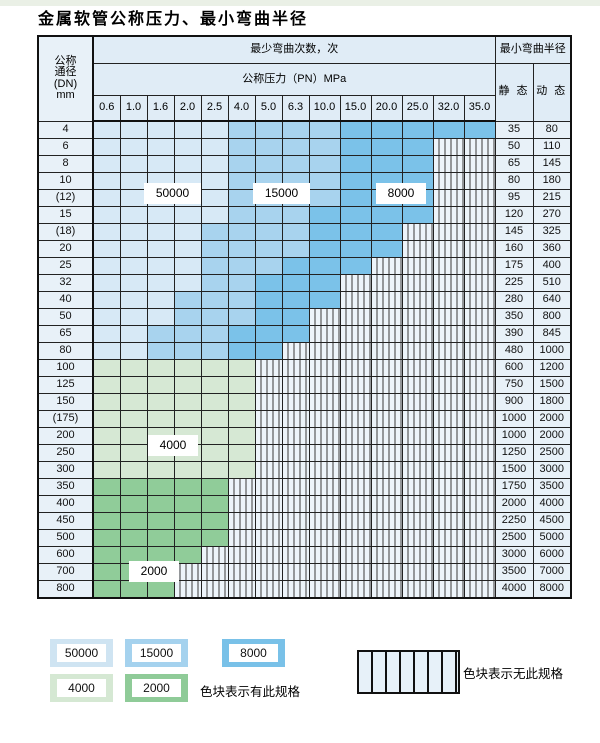 The width and height of the screenshot is (600, 743). What do you see at coordinates (551, 487) in the screenshot?
I see `dynamic-radius-value: 3500` at bounding box center [551, 487].